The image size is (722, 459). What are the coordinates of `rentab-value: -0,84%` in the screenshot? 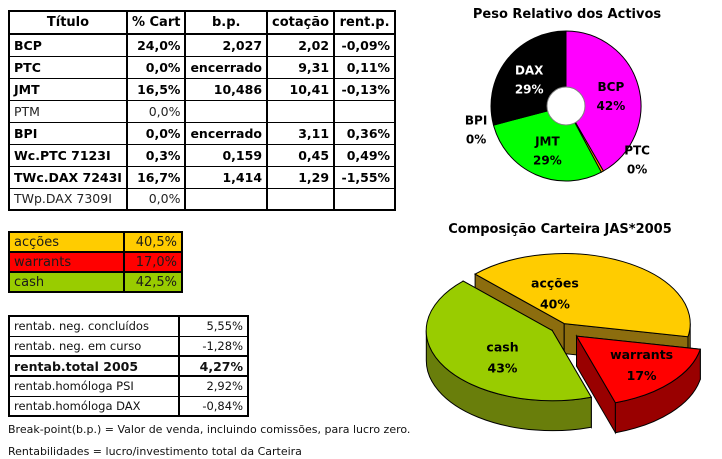 It's located at (213, 406).